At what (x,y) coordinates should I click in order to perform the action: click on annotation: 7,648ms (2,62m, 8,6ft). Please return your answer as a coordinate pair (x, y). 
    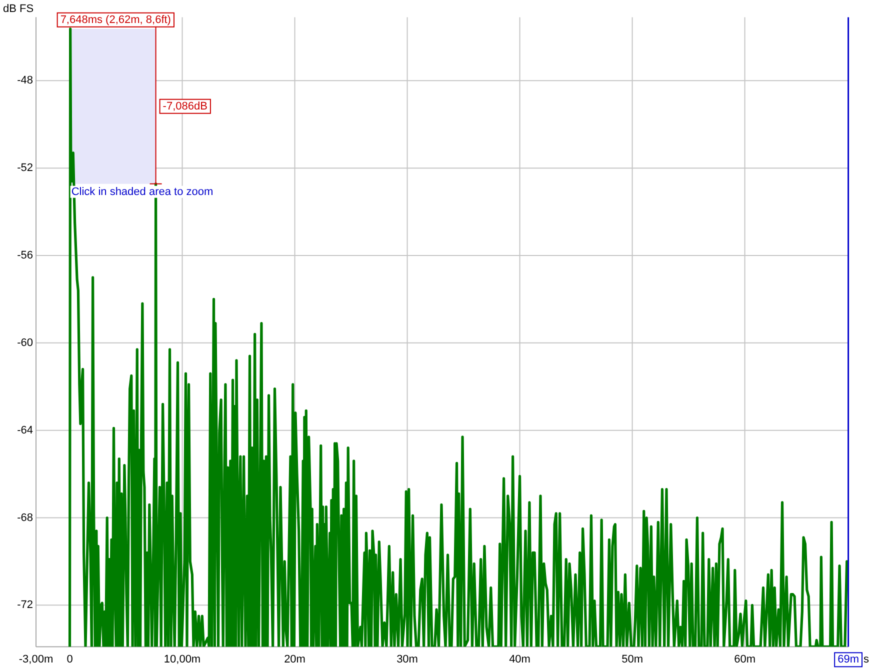
    Looking at the image, I should click on (115, 20).